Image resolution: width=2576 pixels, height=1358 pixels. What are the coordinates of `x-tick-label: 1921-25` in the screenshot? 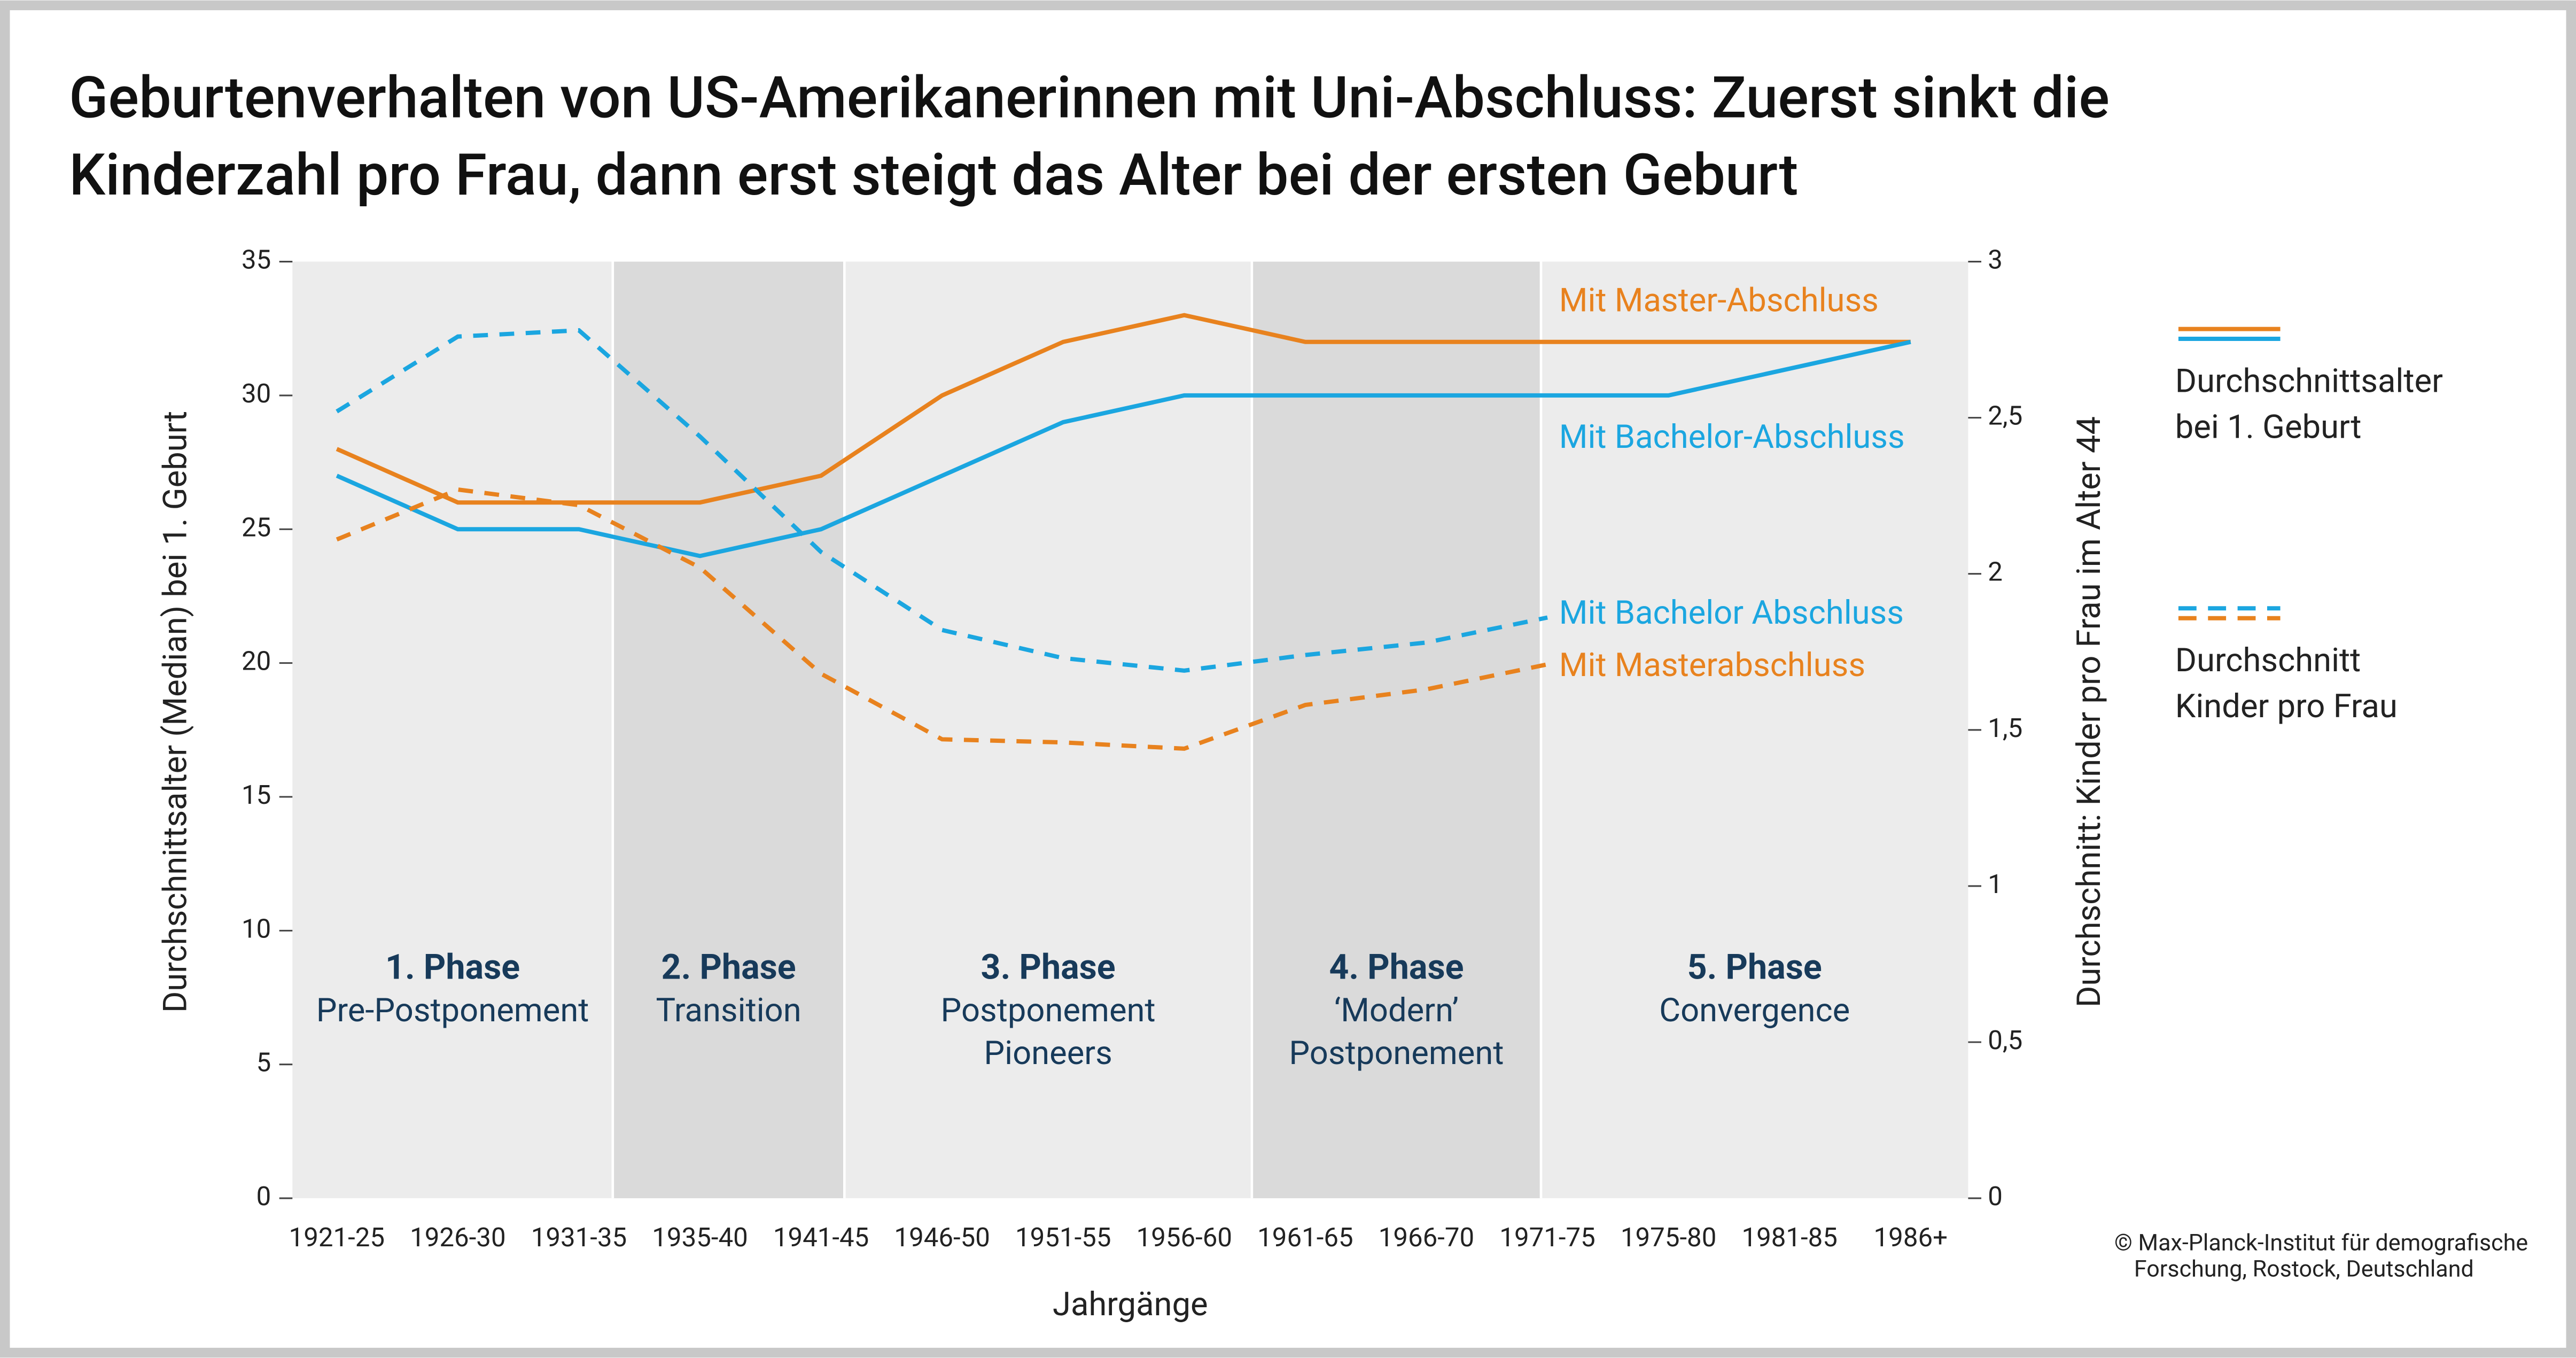 It's located at (337, 1237).